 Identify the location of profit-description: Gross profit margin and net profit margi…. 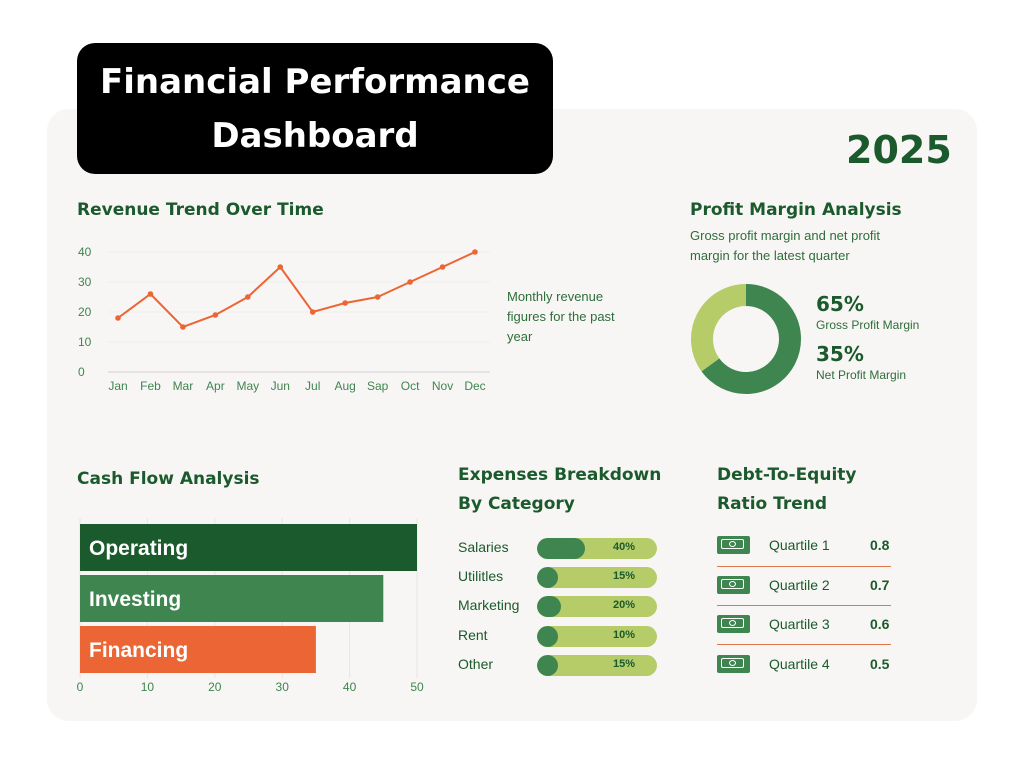
(785, 245).